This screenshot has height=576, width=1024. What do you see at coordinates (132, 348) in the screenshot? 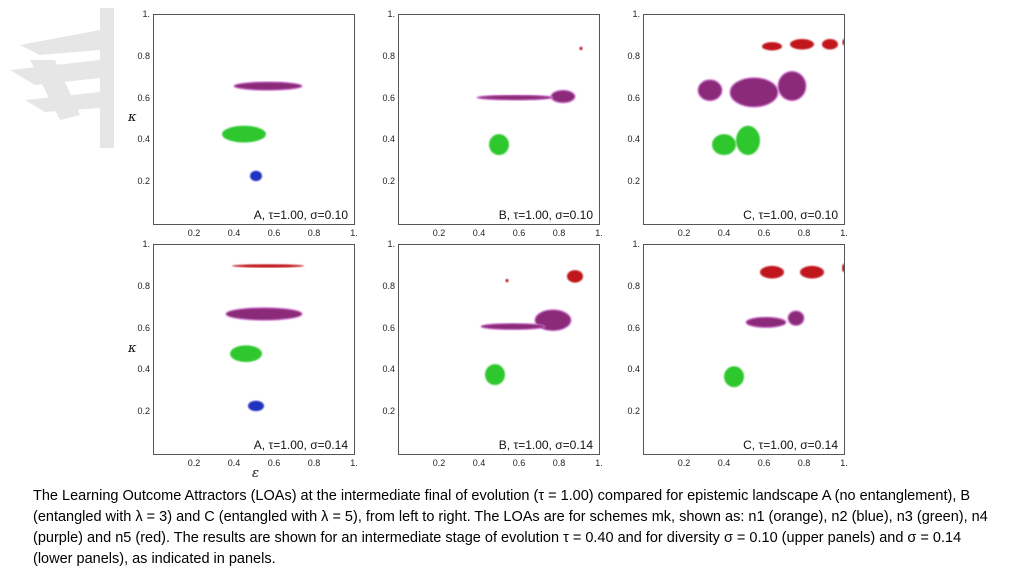
I see `y-axis-symbol-bottom: κ` at bounding box center [132, 348].